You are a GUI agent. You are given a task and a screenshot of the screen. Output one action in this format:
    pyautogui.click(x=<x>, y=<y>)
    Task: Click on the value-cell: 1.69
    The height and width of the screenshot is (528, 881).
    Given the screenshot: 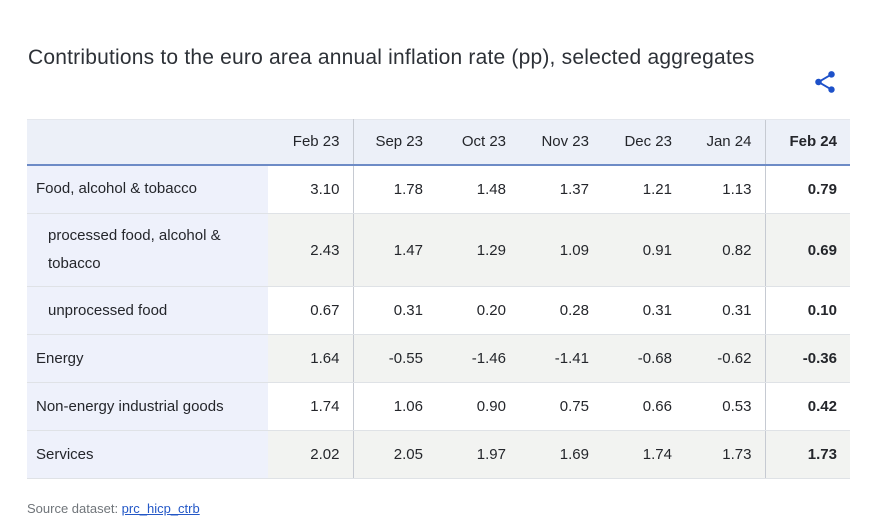 What is the action you would take?
    pyautogui.click(x=560, y=454)
    